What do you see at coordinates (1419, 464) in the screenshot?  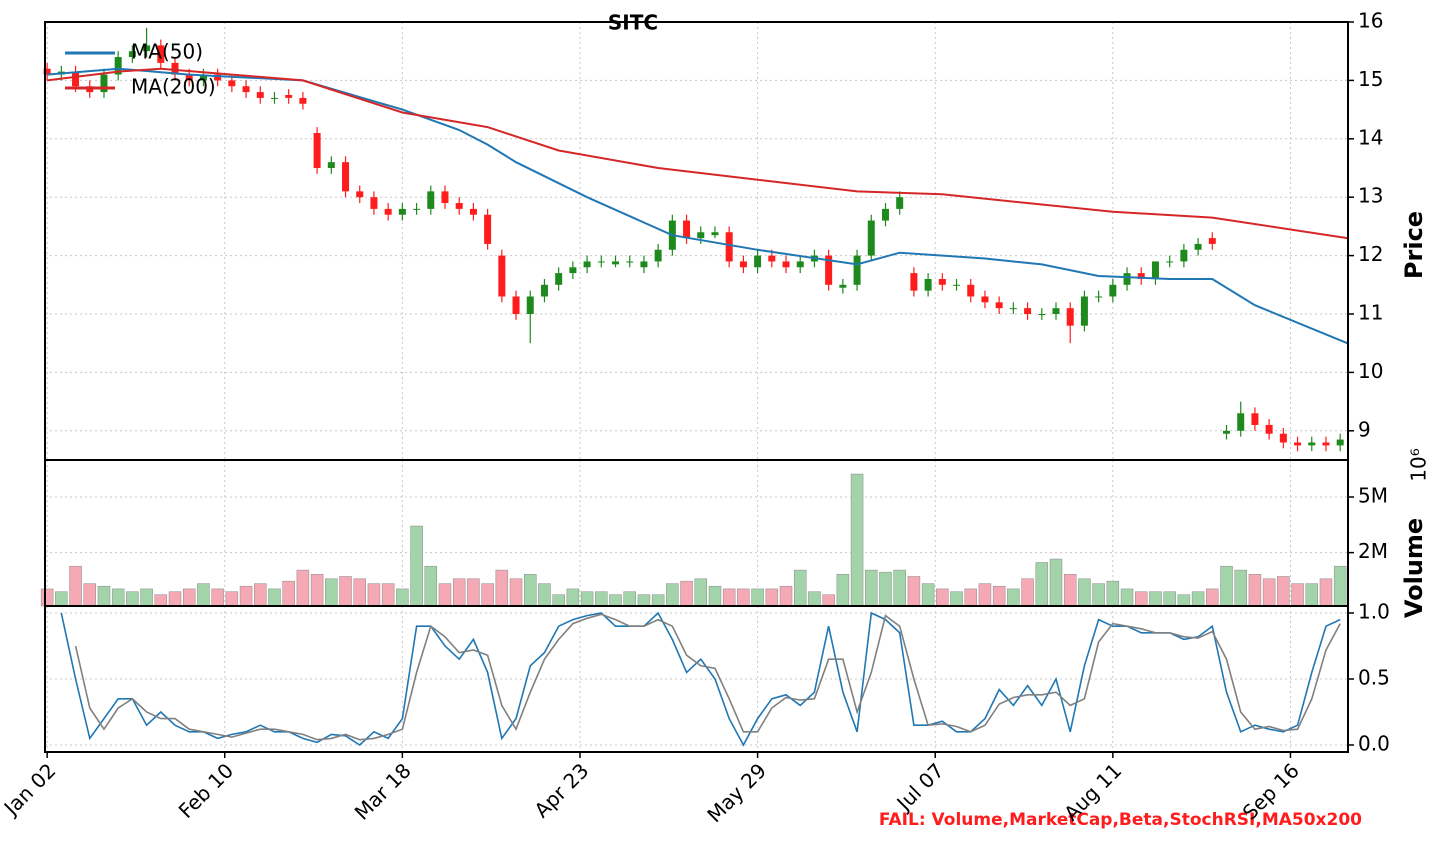 I see `offset-label: 10⁶` at bounding box center [1419, 464].